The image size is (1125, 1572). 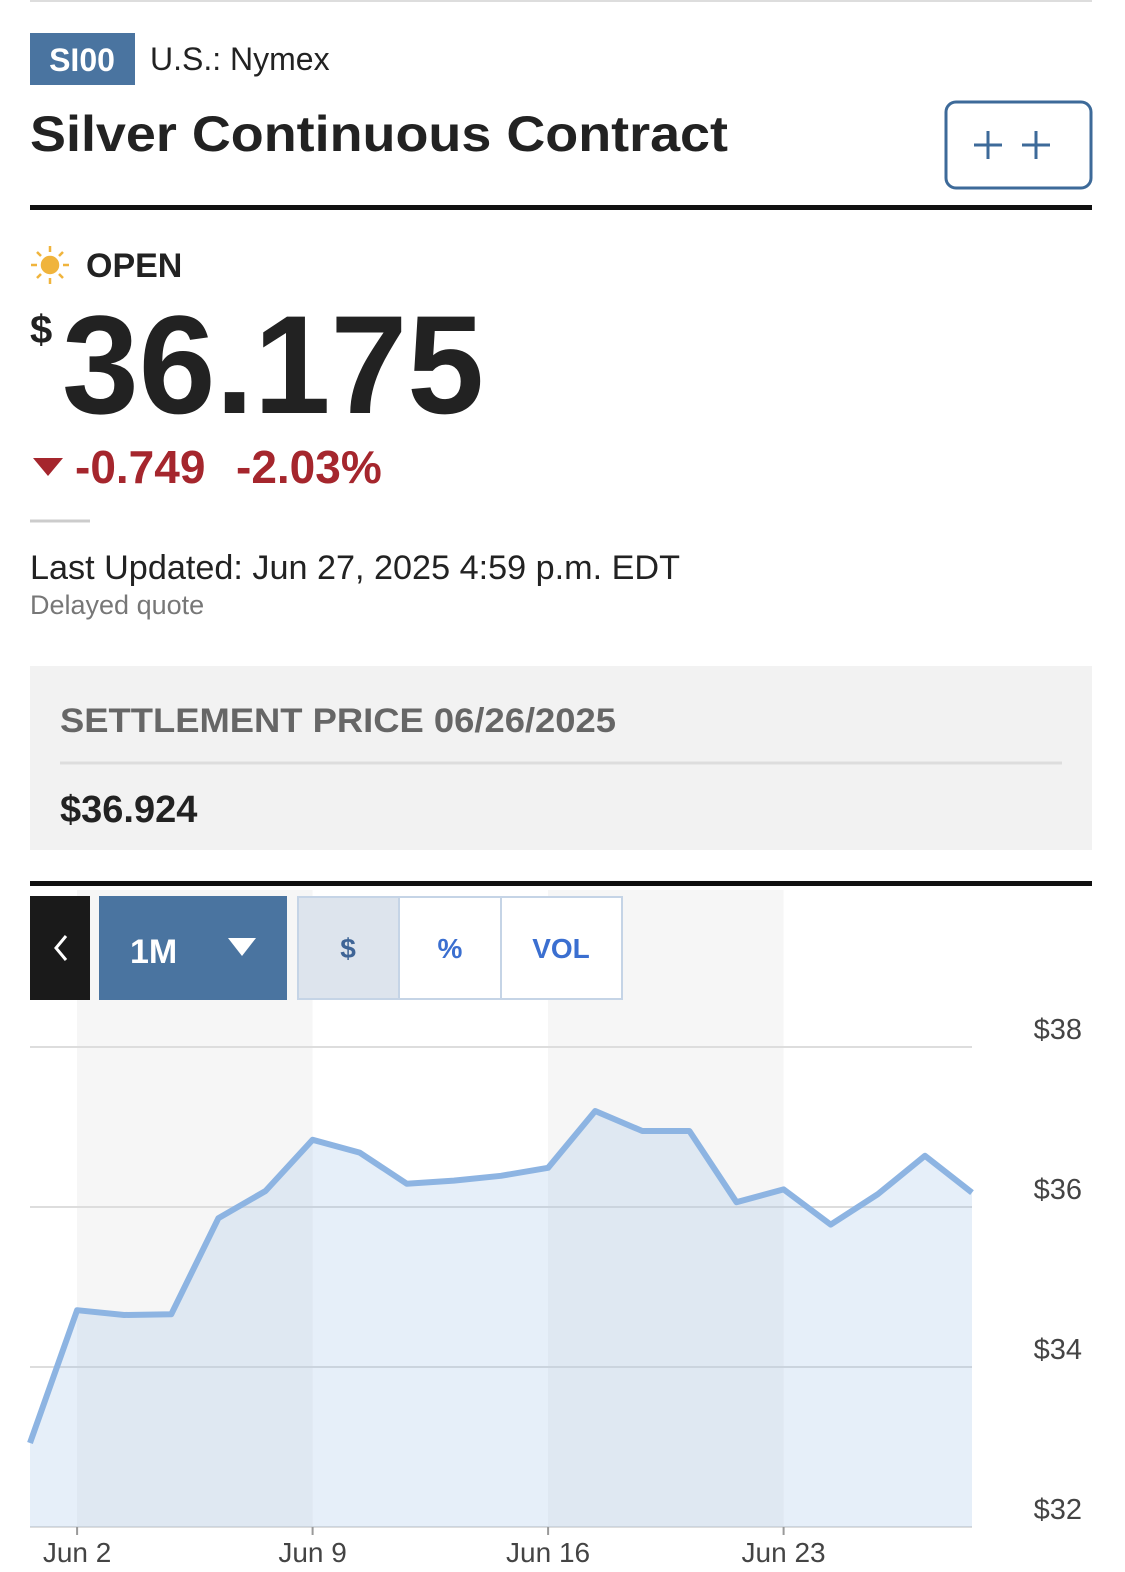 I want to click on symbol: SI00, so click(x=82, y=60).